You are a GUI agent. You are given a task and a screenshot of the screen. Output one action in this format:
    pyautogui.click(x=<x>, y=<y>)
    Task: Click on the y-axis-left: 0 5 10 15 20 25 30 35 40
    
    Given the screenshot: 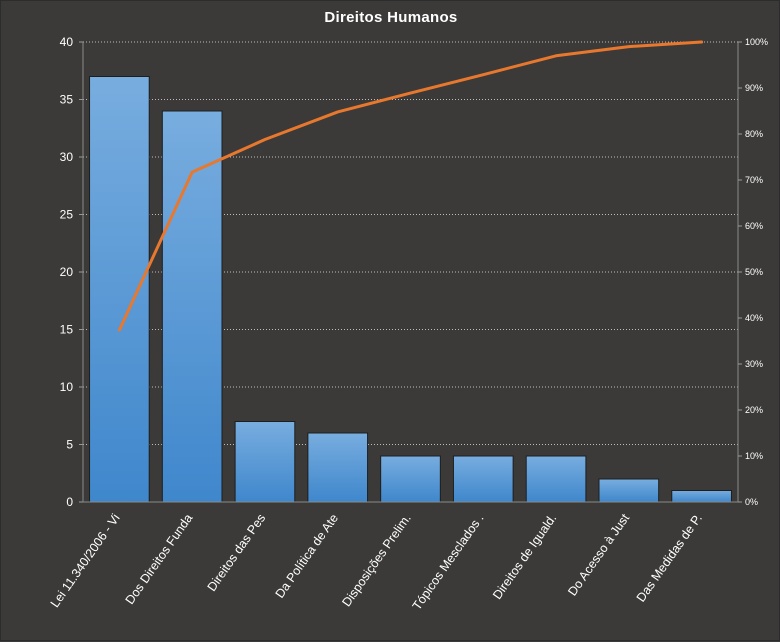 What is the action you would take?
    pyautogui.click(x=71, y=272)
    